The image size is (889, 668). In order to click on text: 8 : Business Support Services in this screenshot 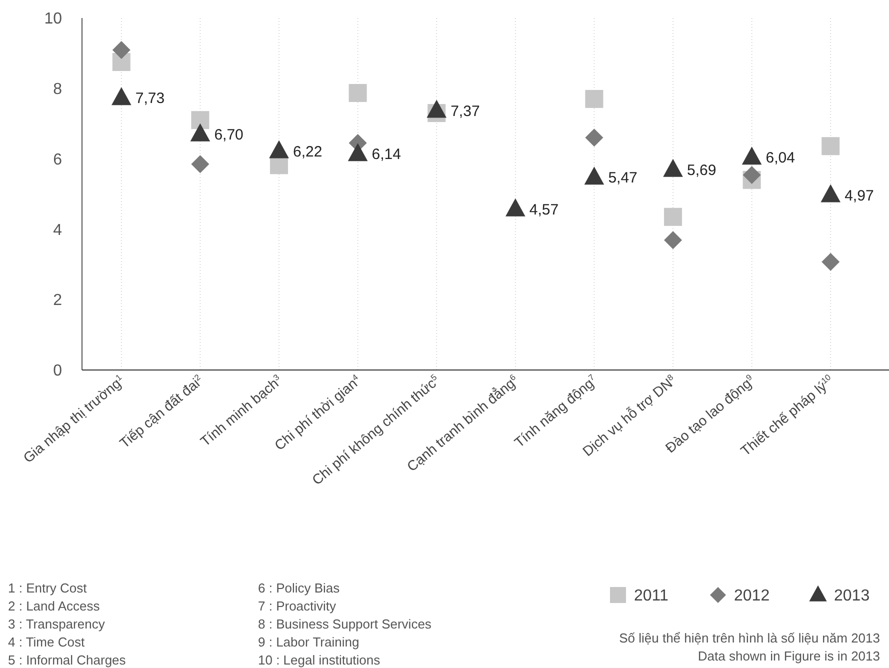, I will do `click(345, 624)`.